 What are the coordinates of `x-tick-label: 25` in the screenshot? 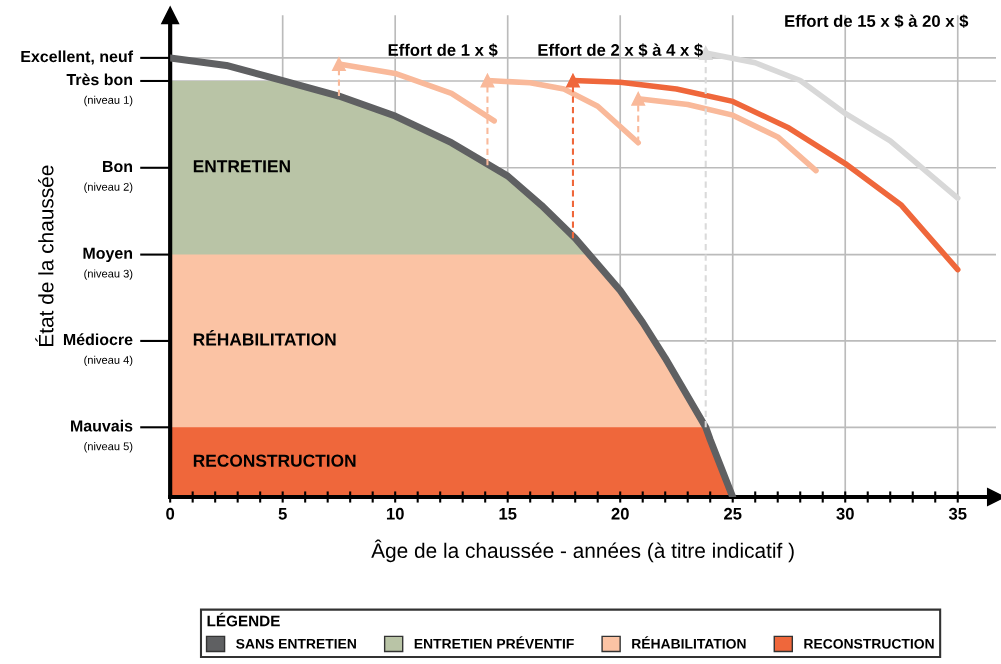 It's located at (733, 513).